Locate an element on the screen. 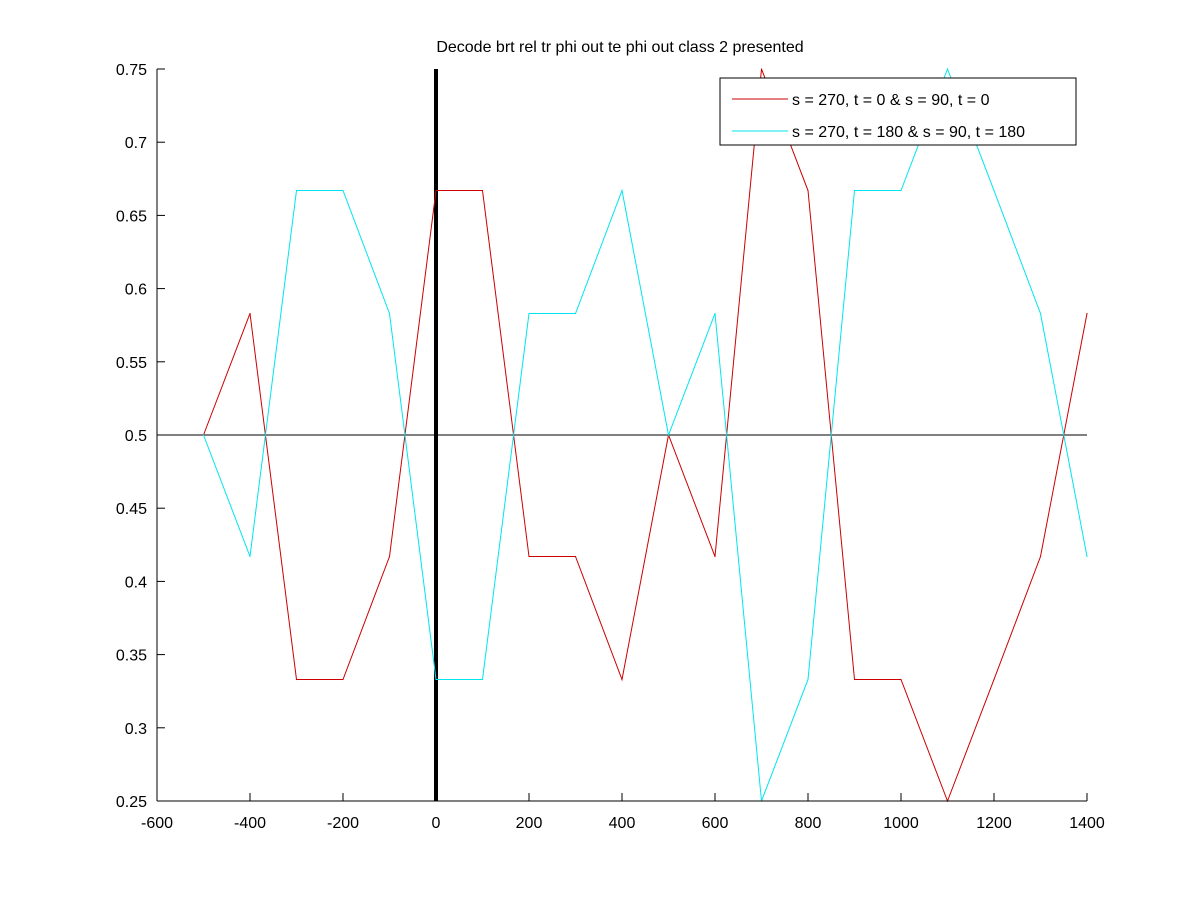  y-tick-label: 0.7 is located at coordinates (136, 143).